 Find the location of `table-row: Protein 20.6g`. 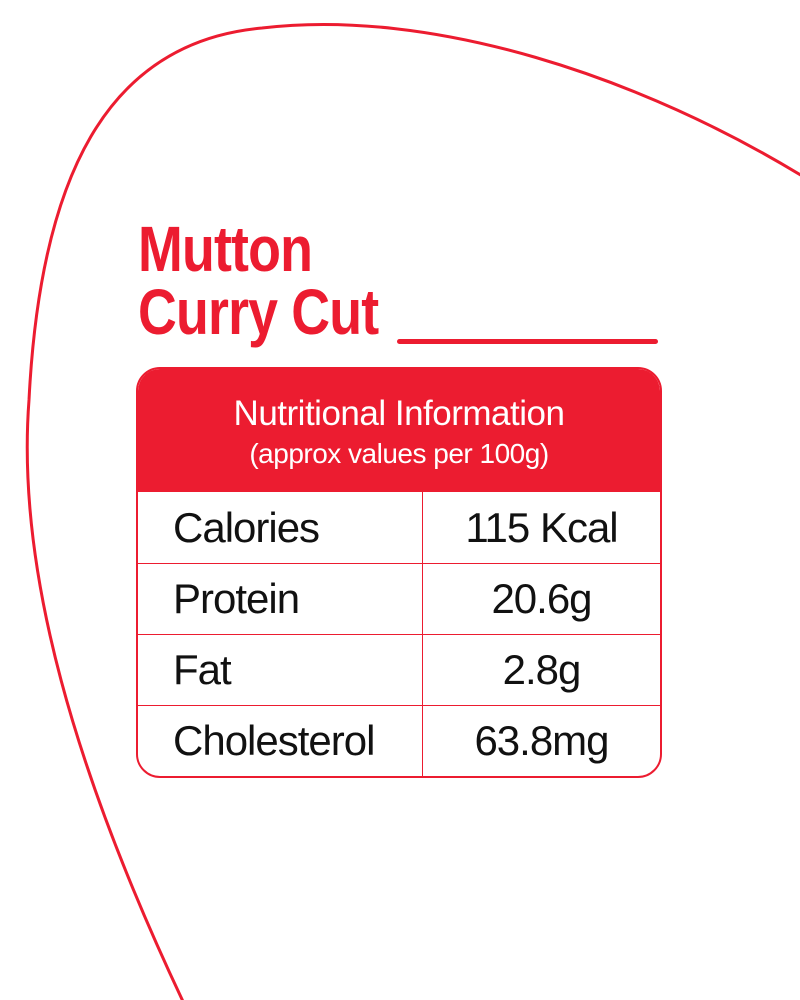

table-row: Protein 20.6g is located at coordinates (399, 598).